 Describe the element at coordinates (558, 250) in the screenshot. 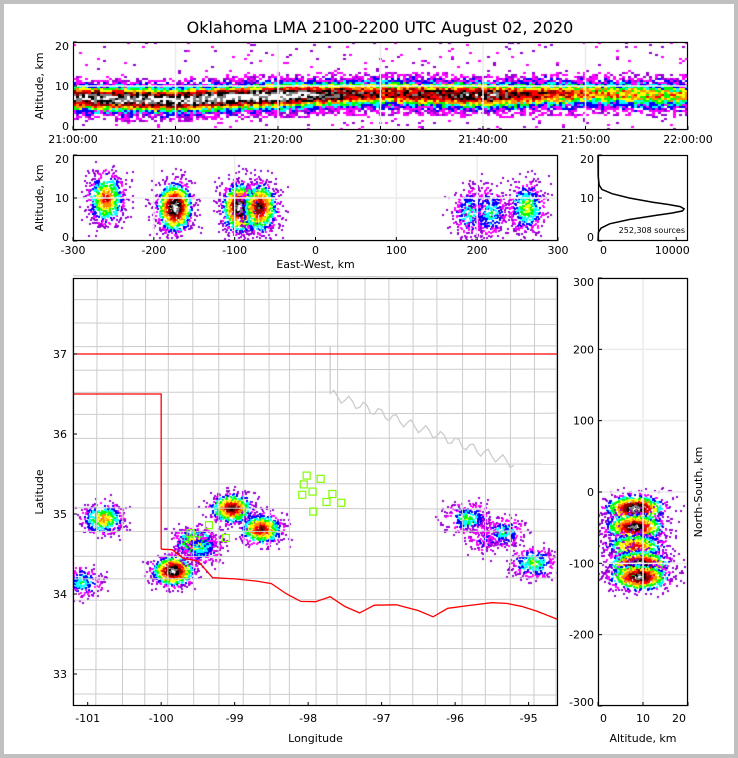

I see `x-tick-label: 300` at that location.